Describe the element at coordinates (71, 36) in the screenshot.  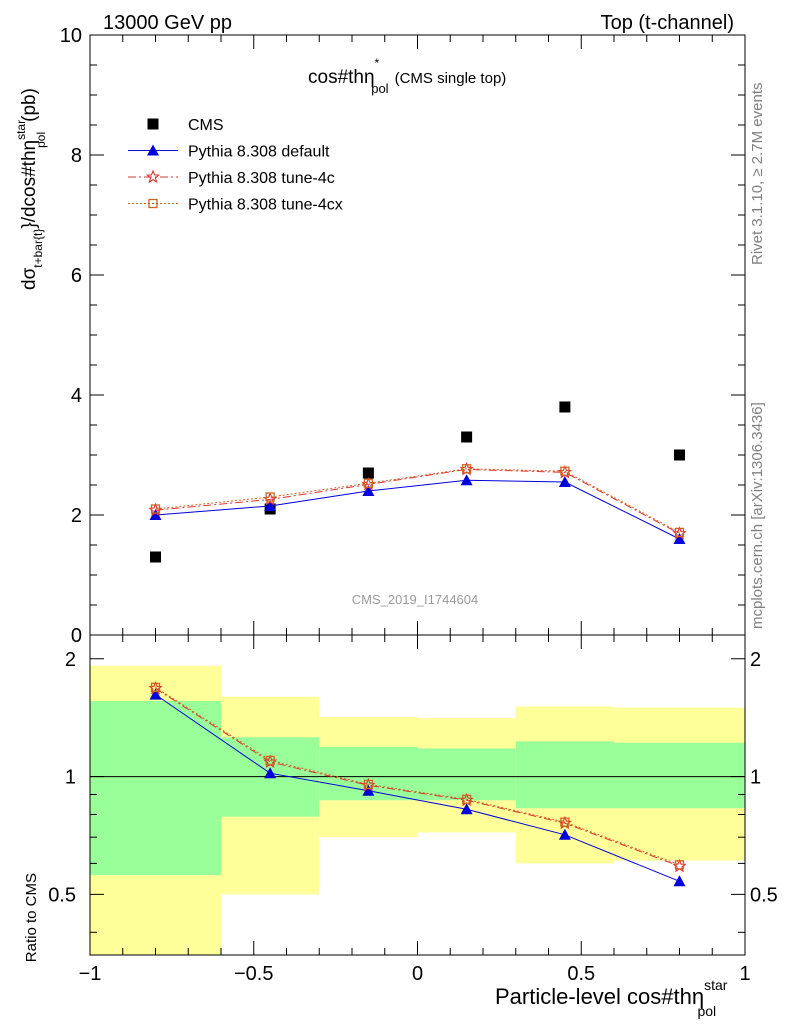
I see `main-ytick-label: 10` at that location.